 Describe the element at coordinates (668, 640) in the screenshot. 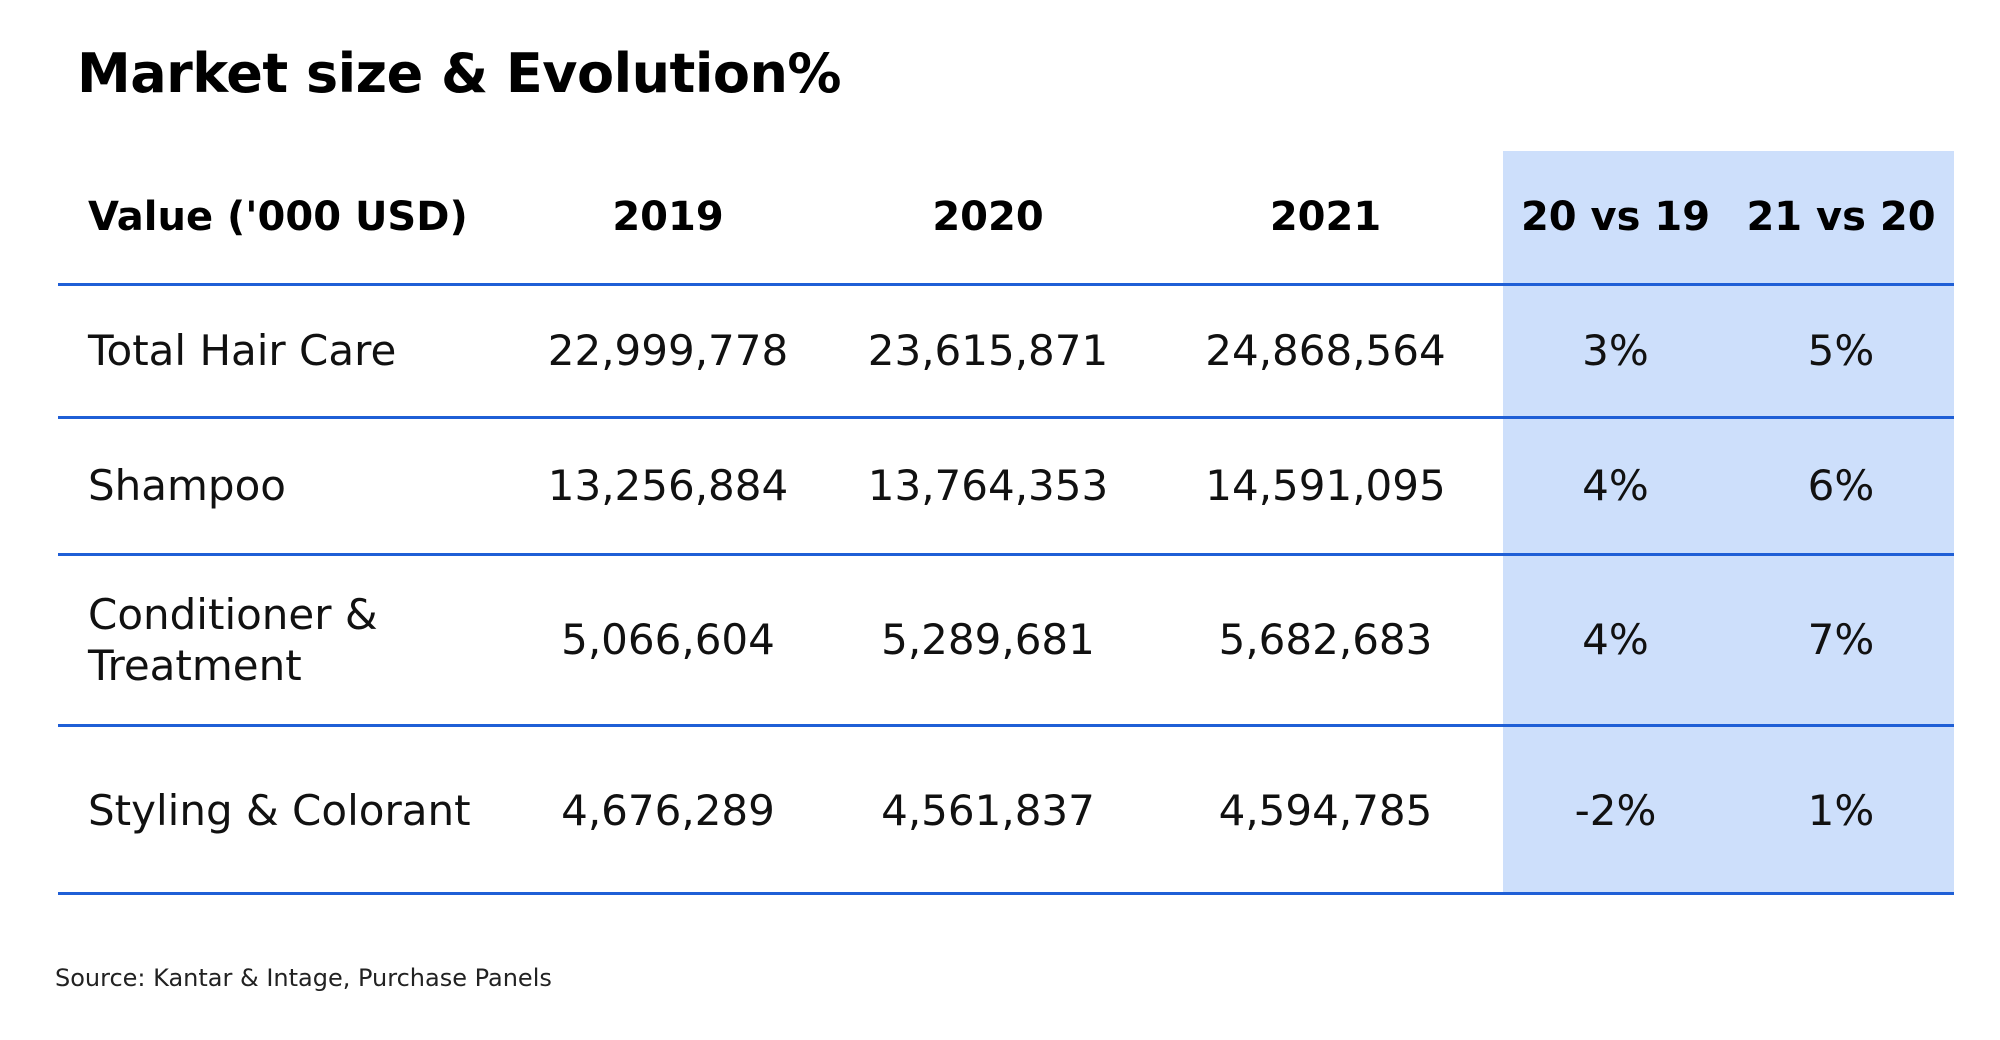

I see `table-cell: 5,066,604` at that location.